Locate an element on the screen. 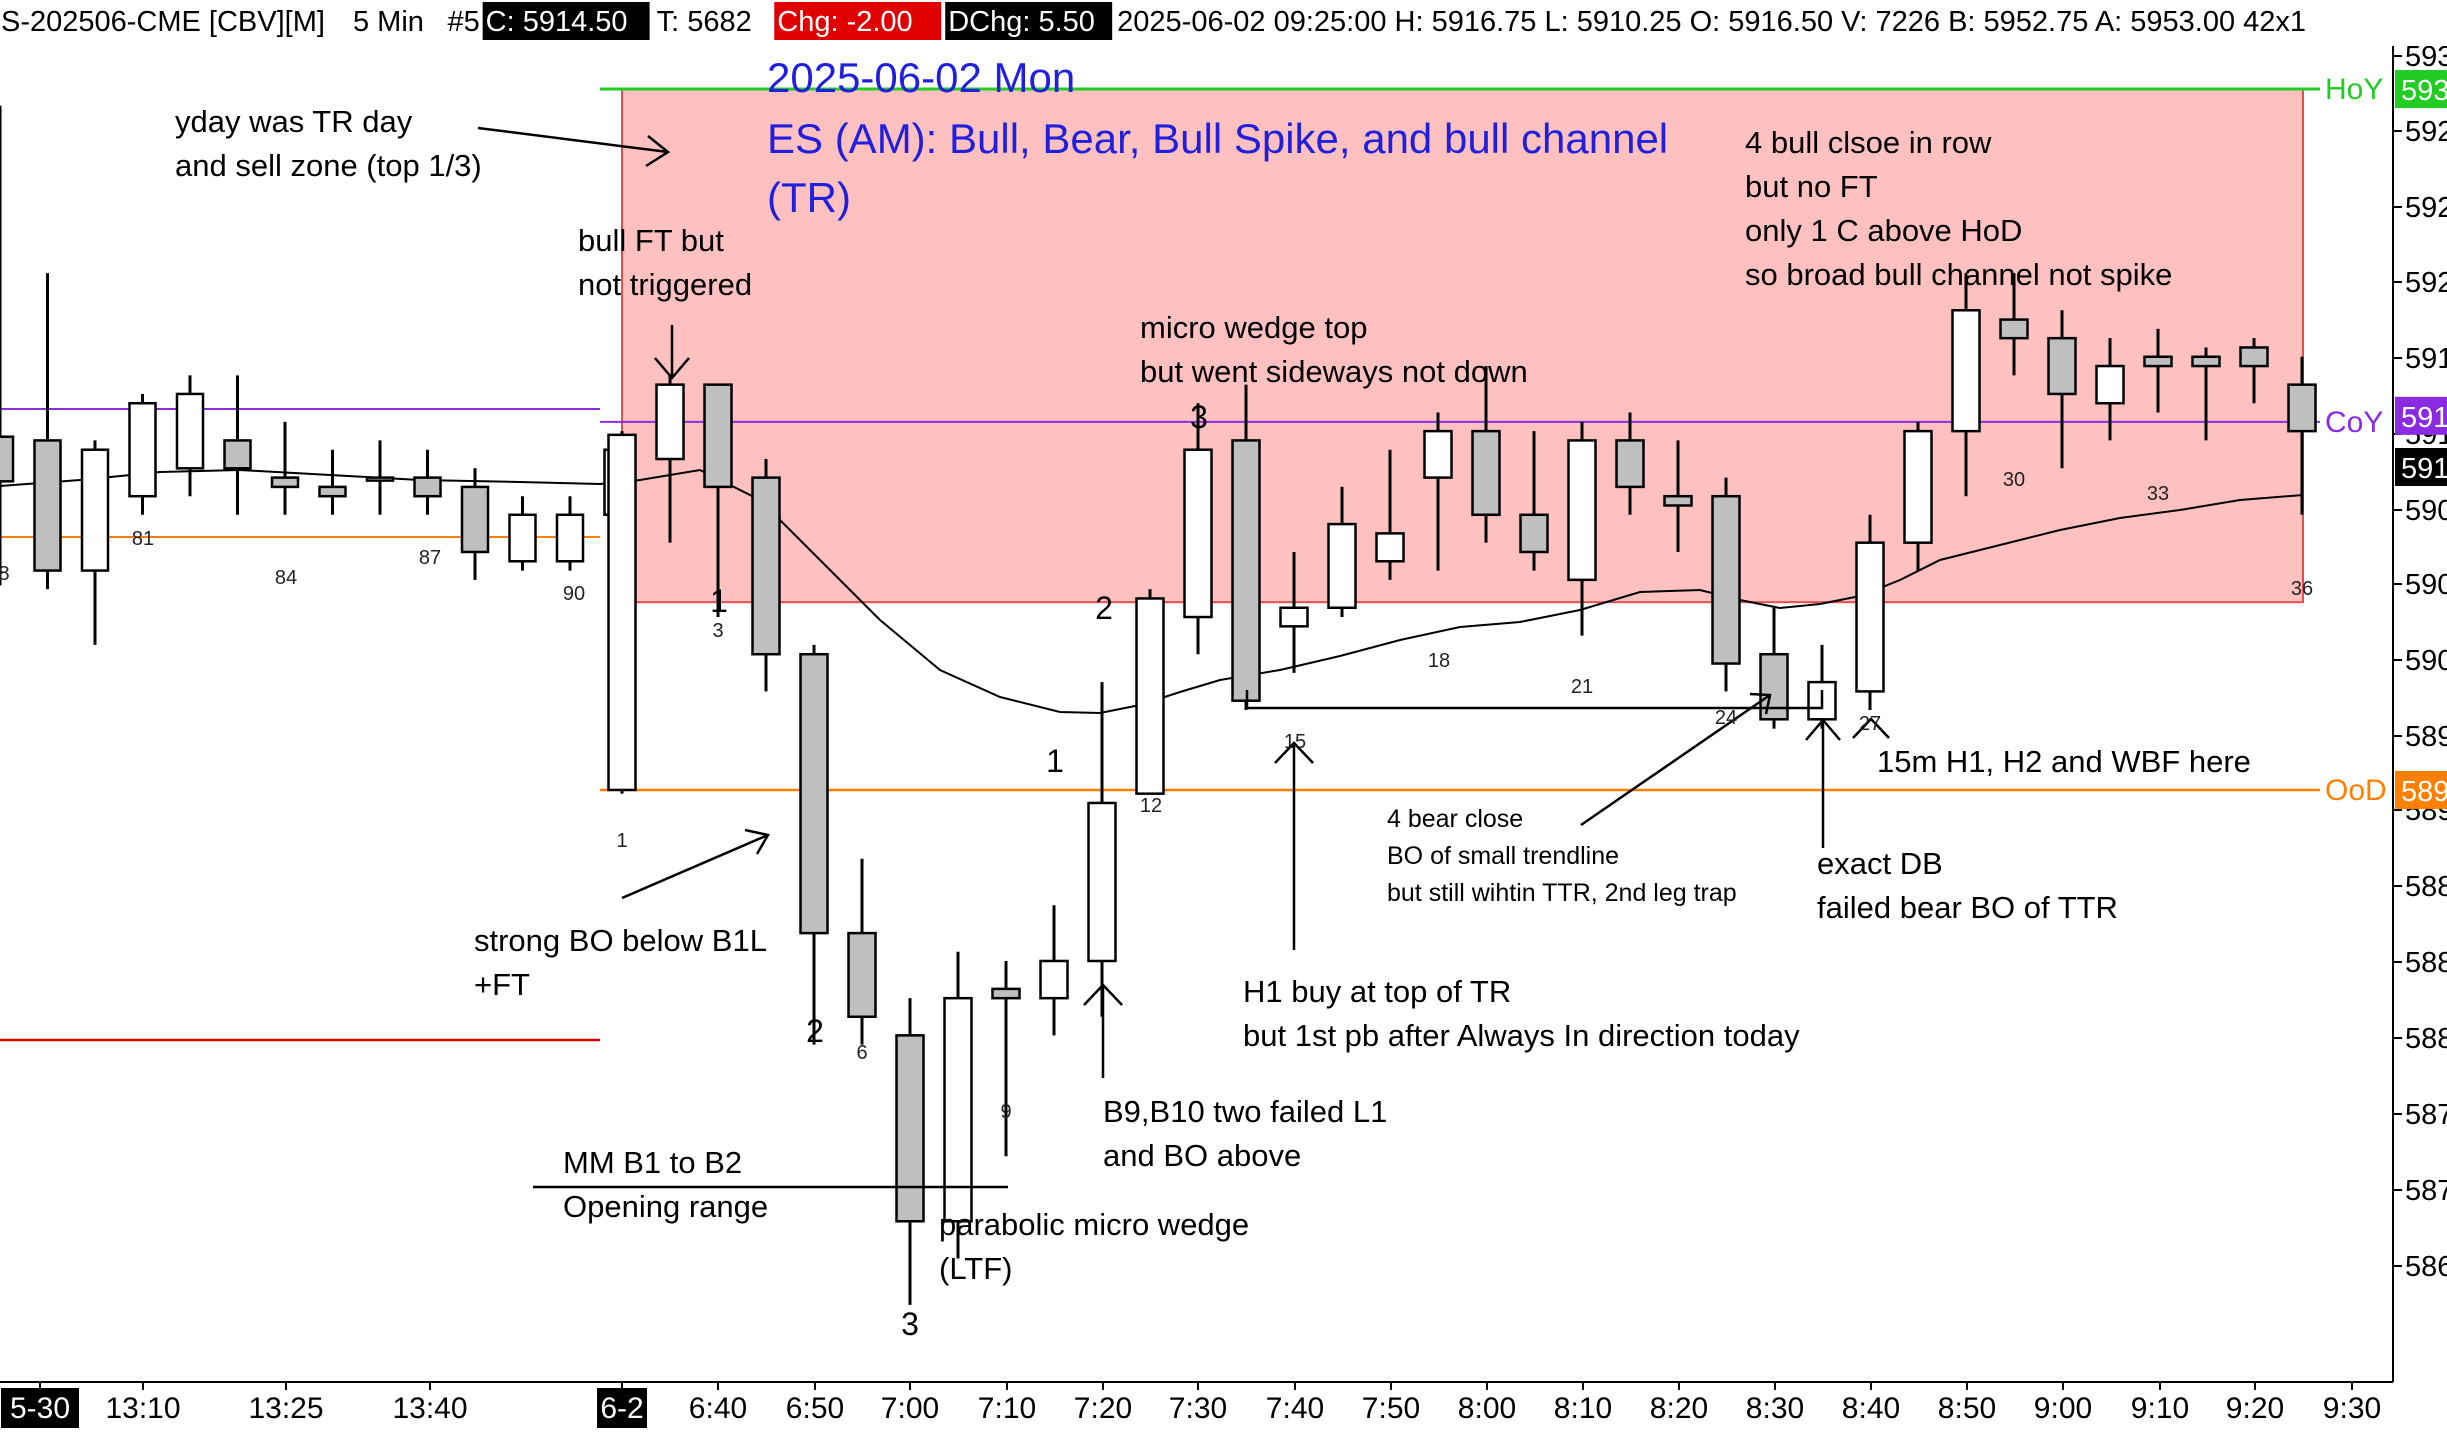  y-tick-label-15: 587 is located at coordinates (2426, 1115).